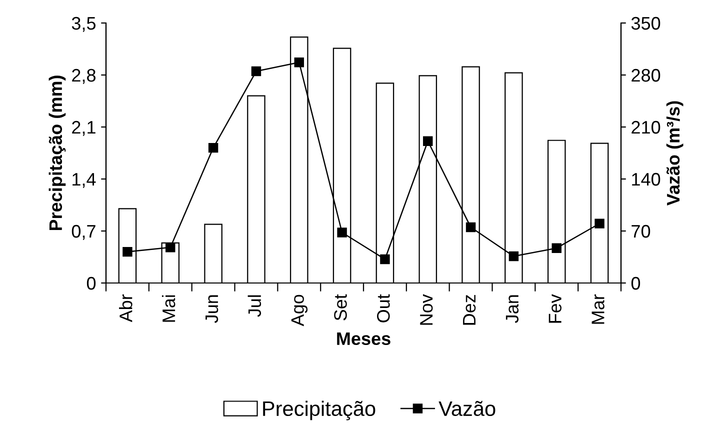  What do you see at coordinates (255, 306) in the screenshot?
I see `x-tick-label: Jul` at bounding box center [255, 306].